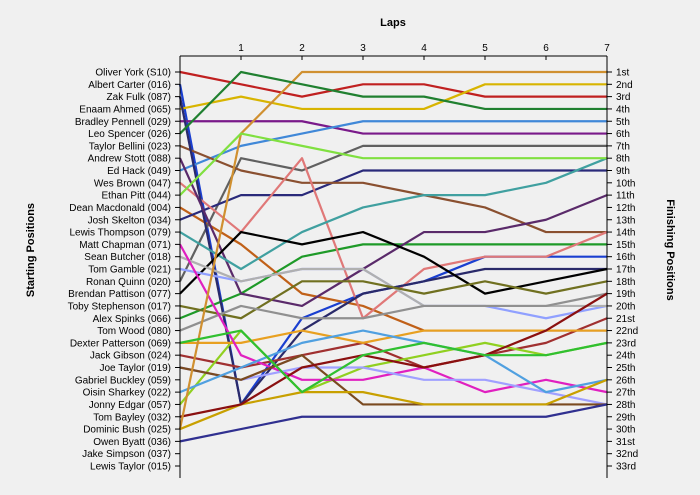 The image size is (700, 495). I want to click on start-position-label: Tom Bayley (032), so click(132, 417).